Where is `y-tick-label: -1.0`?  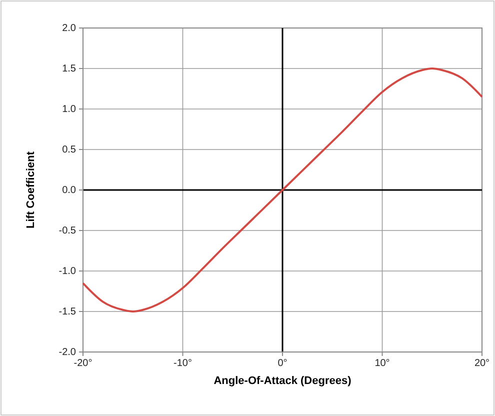 y-tick-label: -1.0 is located at coordinates (67, 272).